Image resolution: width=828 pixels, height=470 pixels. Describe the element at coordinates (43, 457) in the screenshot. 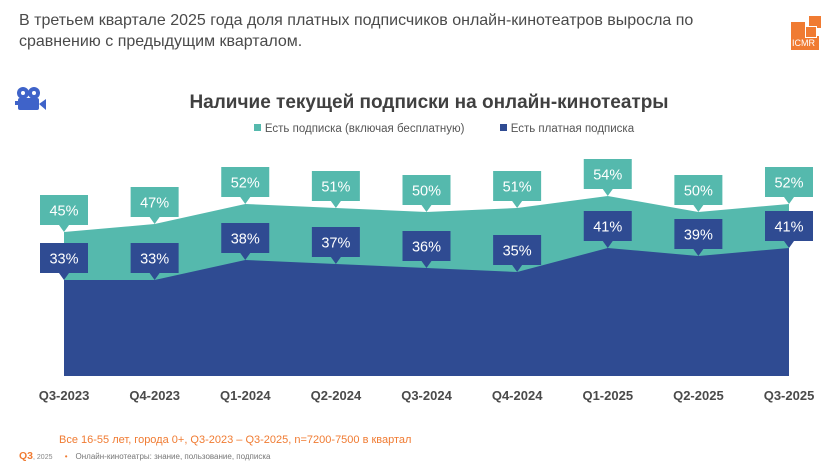

I see `wave-year: , 2025` at that location.